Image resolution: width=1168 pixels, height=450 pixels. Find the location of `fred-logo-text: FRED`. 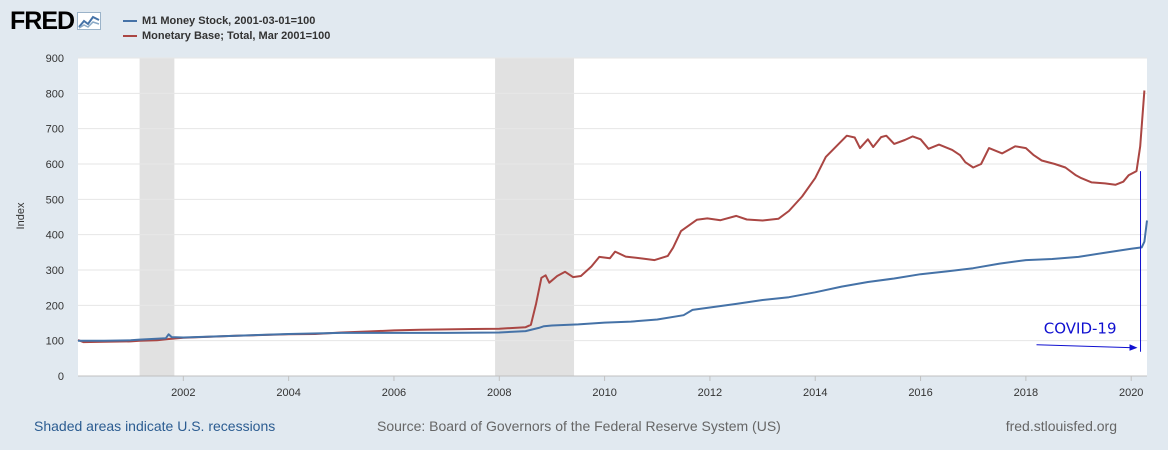

fred-logo-text: FRED is located at coordinates (42, 20).